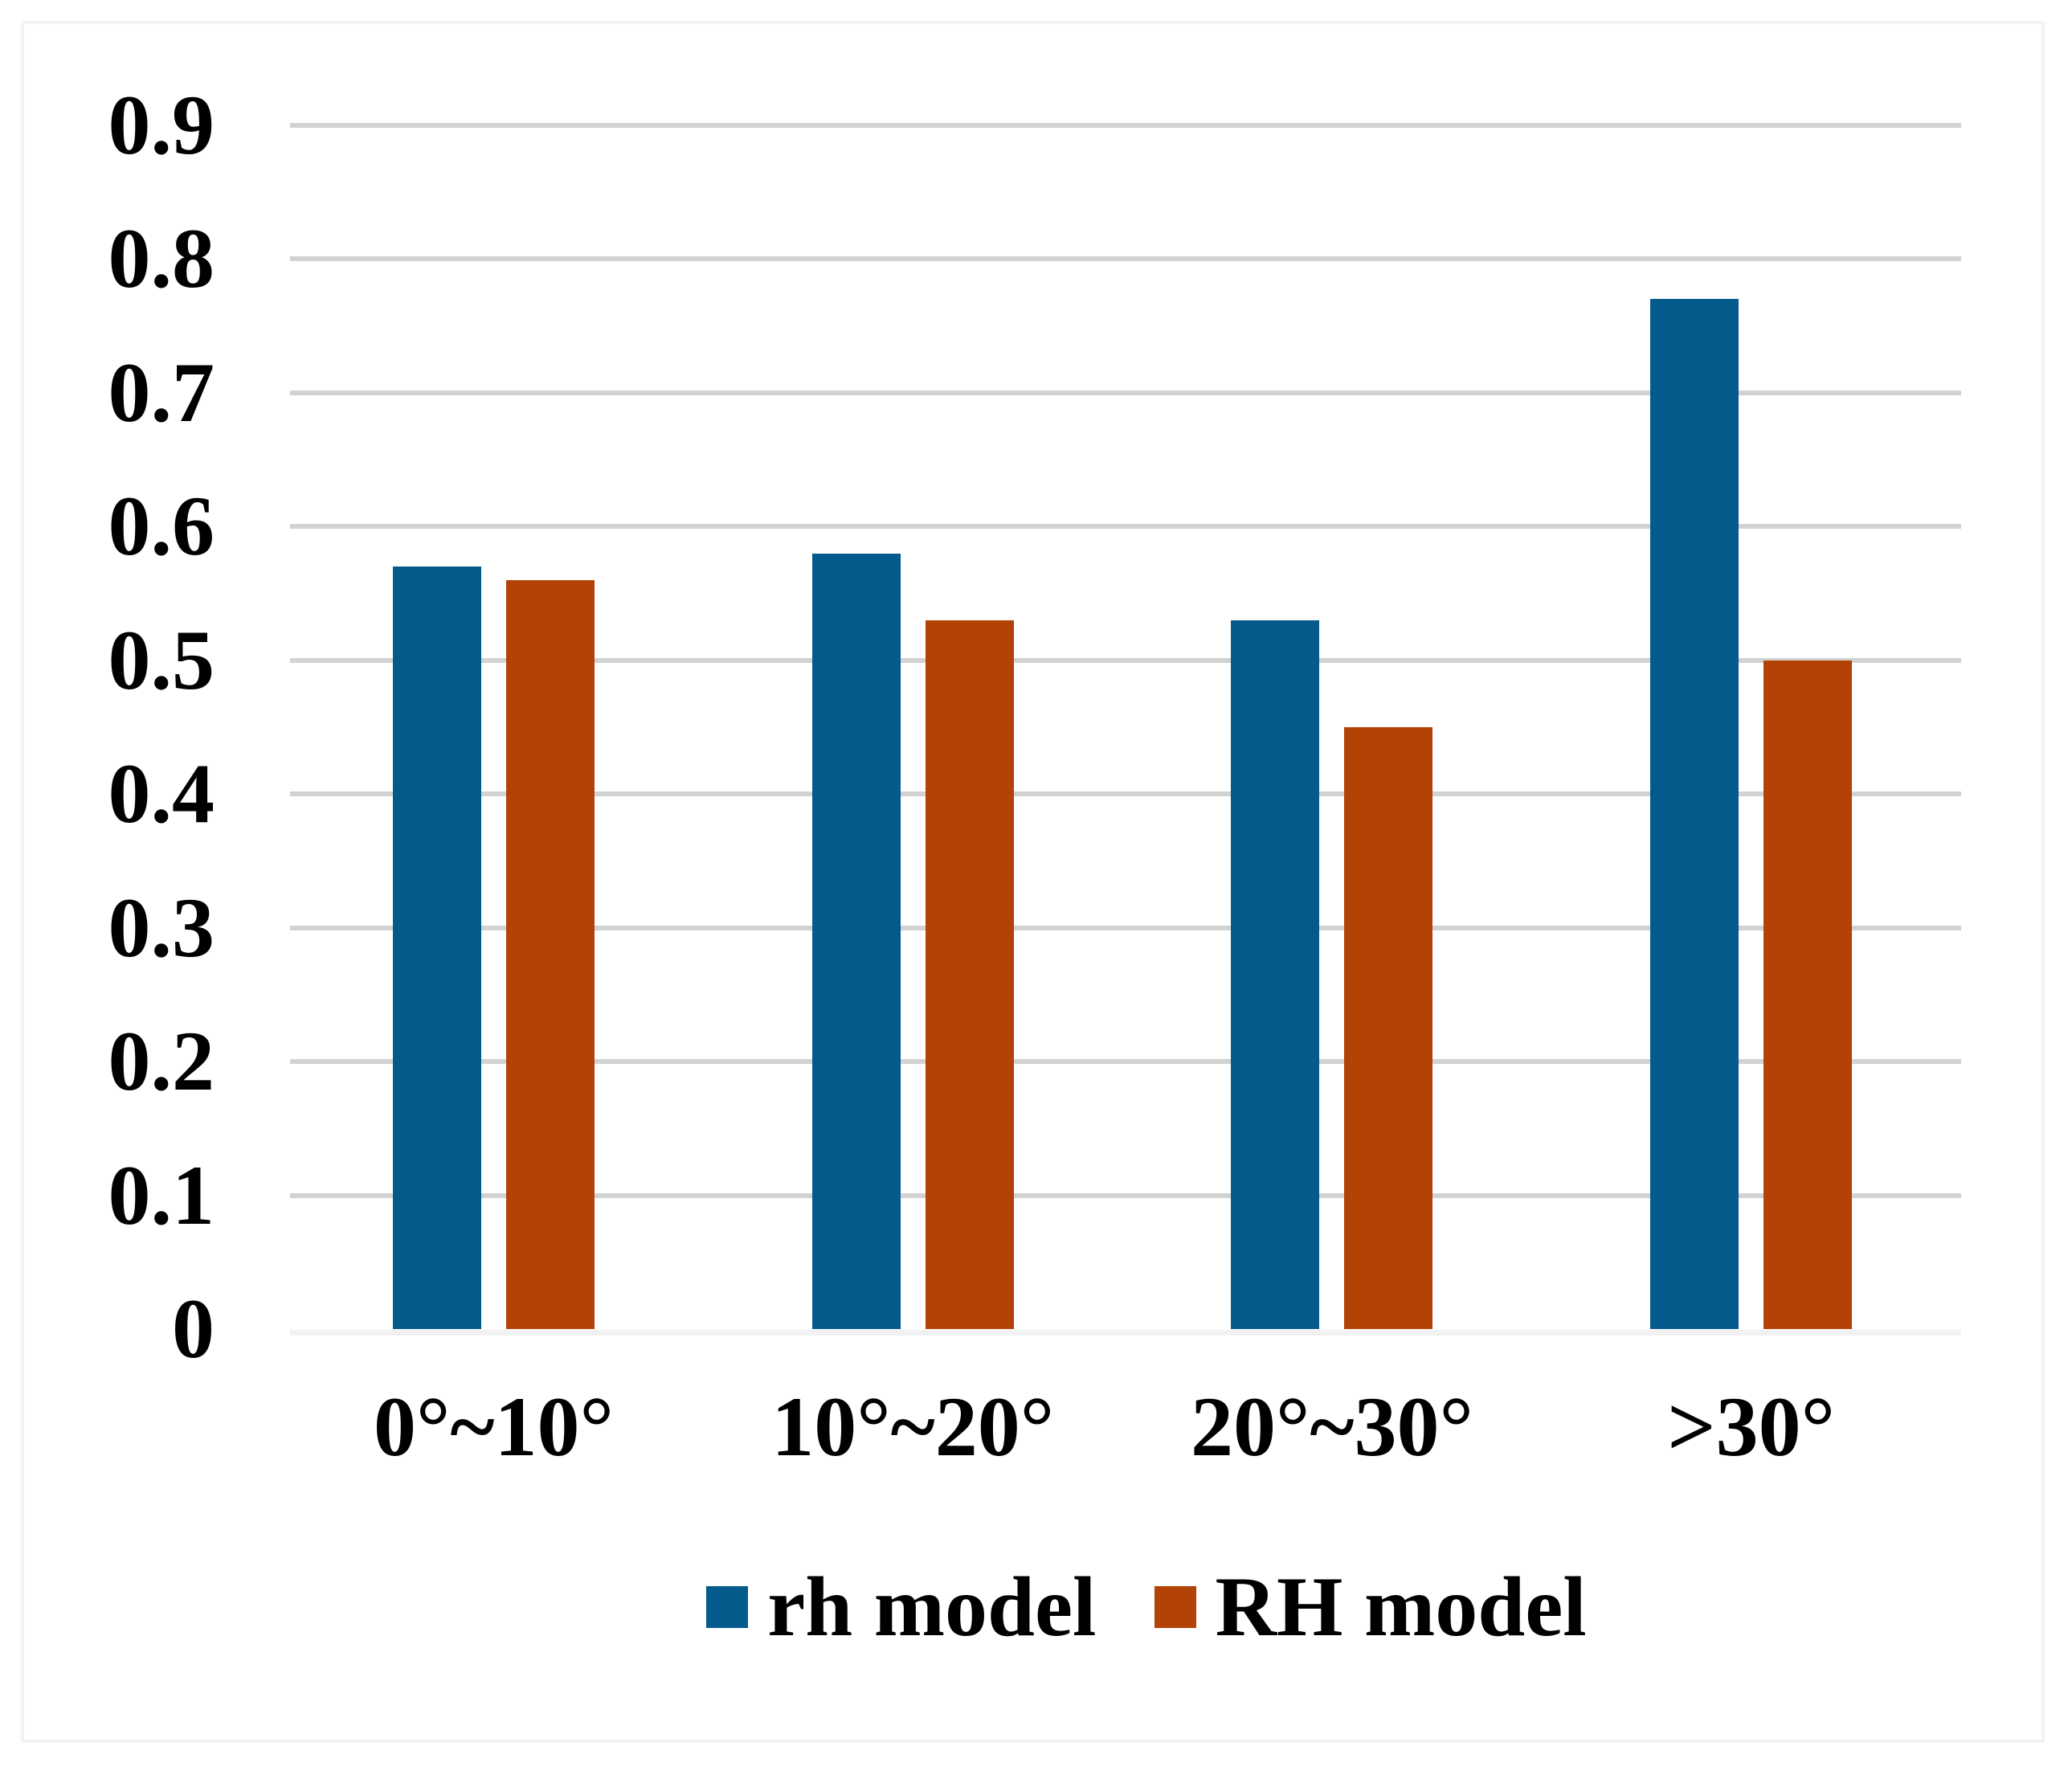  I want to click on RH-model-bar->30°, so click(1808, 995).